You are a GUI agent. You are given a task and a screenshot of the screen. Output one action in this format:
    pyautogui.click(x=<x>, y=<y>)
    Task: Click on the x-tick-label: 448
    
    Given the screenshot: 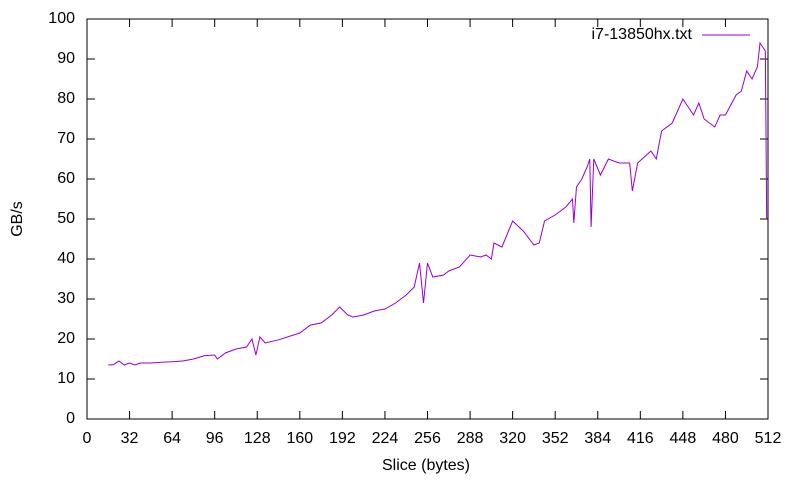 What is the action you would take?
    pyautogui.click(x=683, y=438)
    